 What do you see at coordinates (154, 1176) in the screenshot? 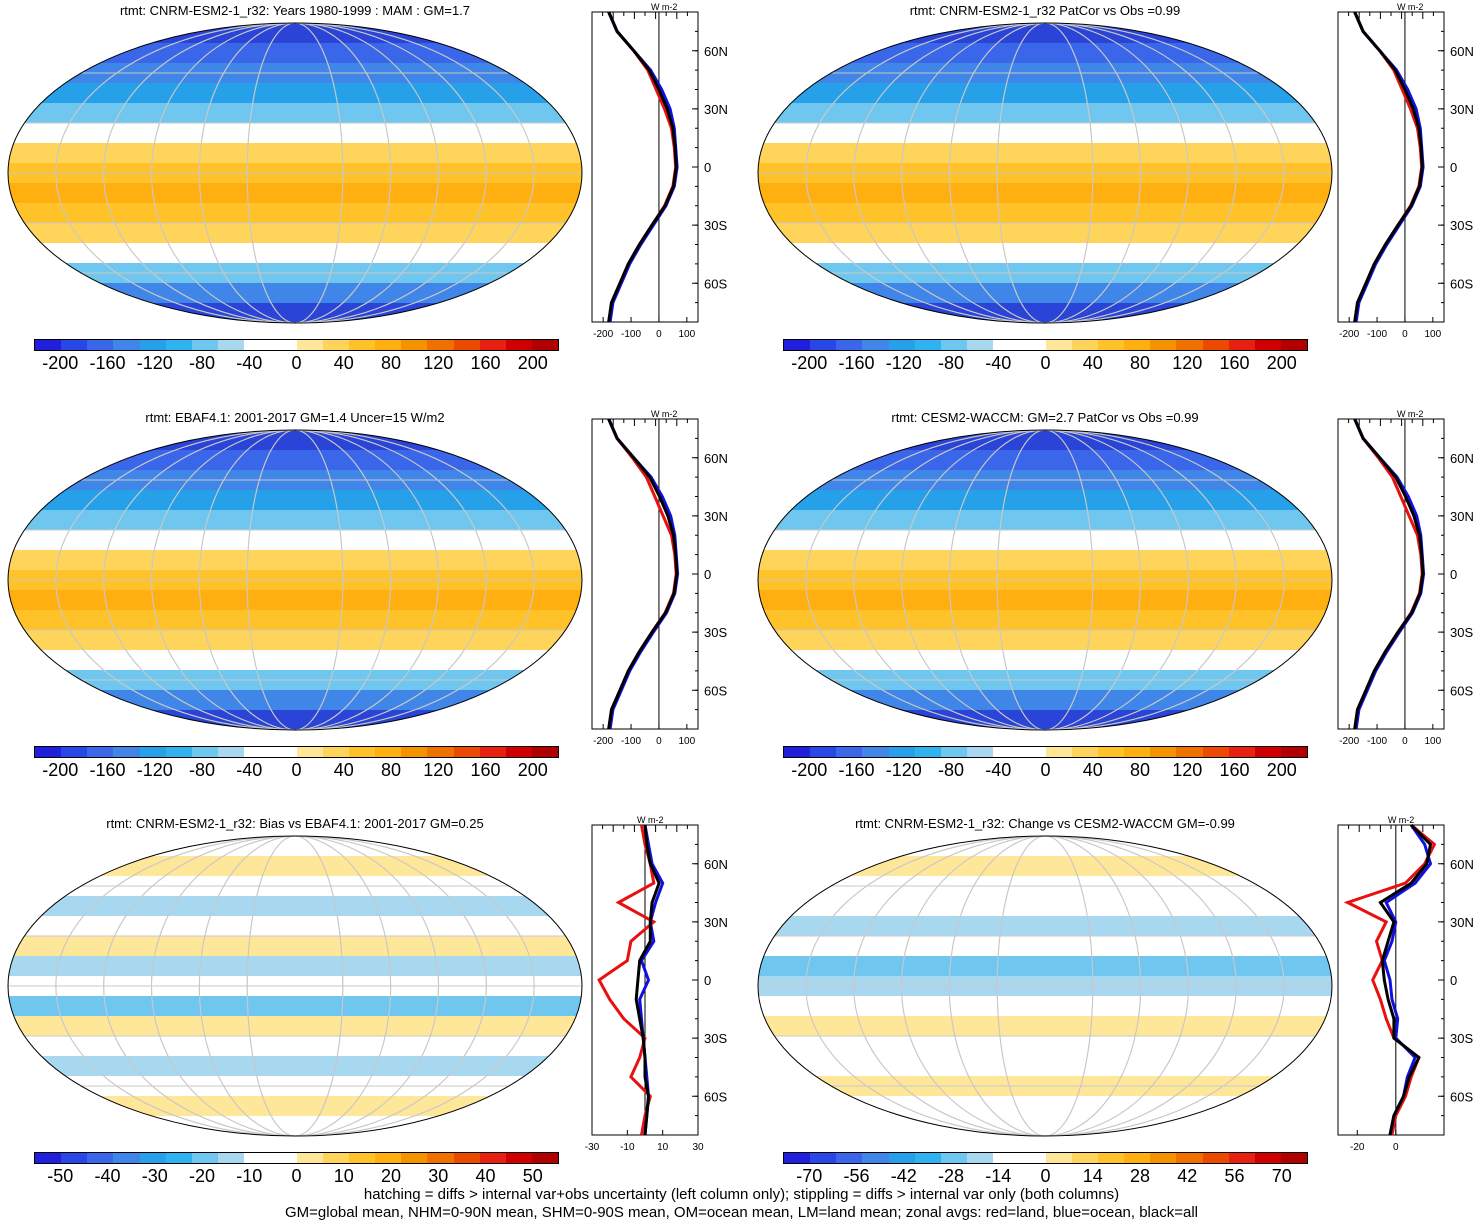
I see `colorbar-label: -30` at bounding box center [154, 1176].